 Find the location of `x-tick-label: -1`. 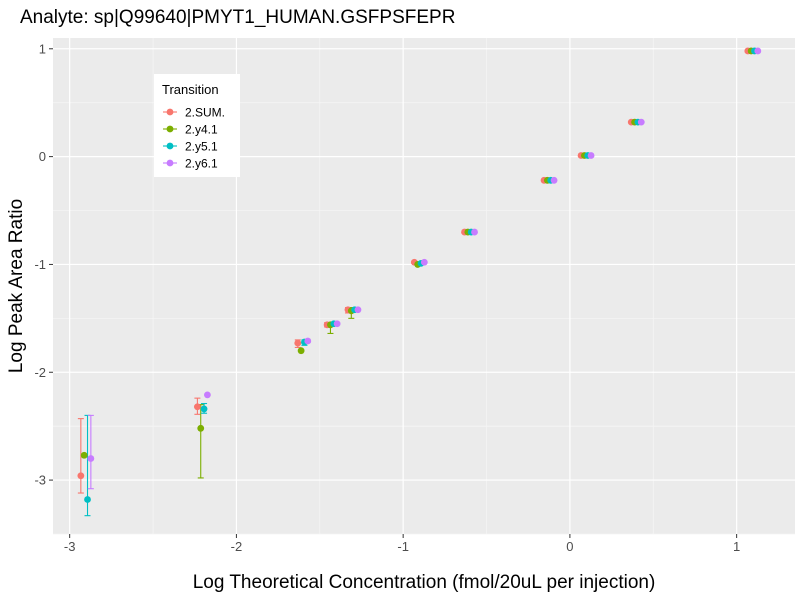

x-tick-label: -1 is located at coordinates (403, 546).